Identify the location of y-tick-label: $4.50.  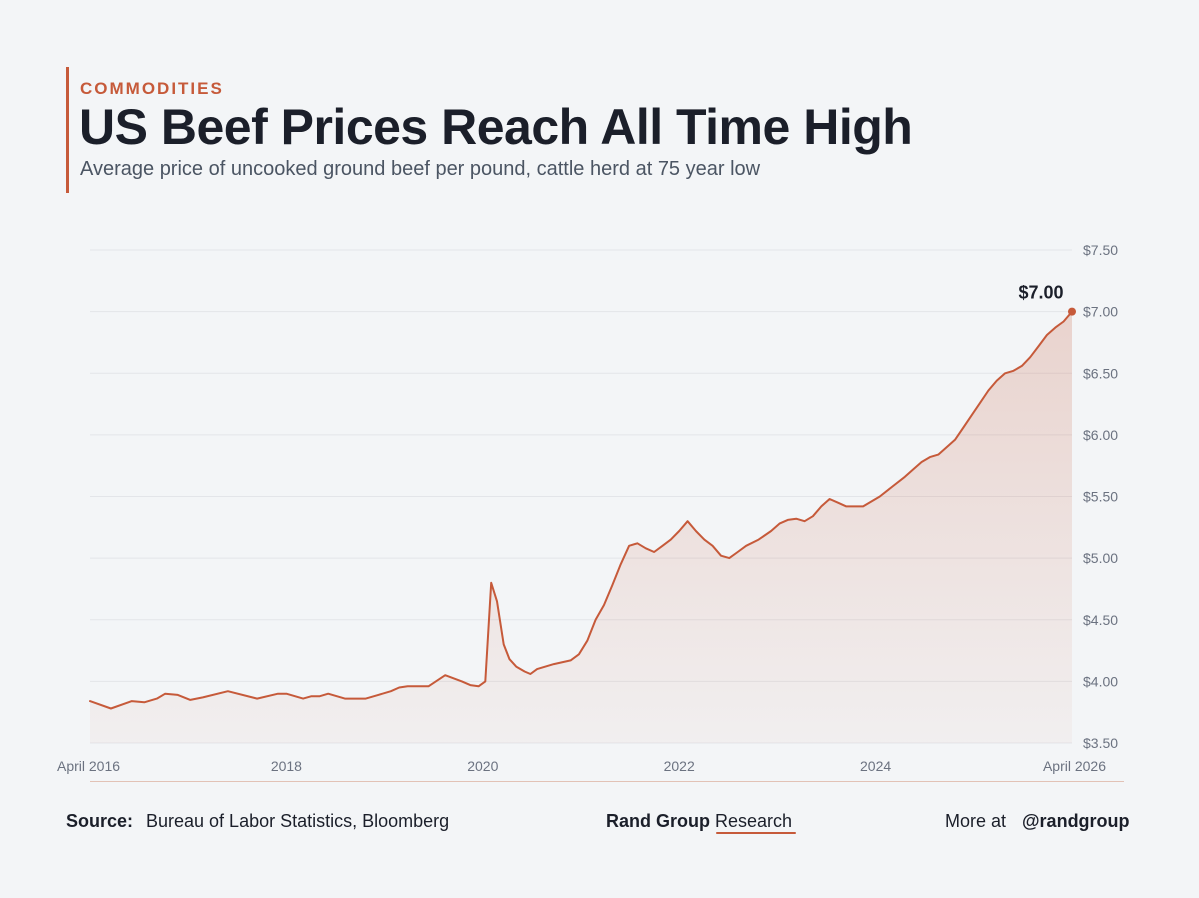
(1100, 620).